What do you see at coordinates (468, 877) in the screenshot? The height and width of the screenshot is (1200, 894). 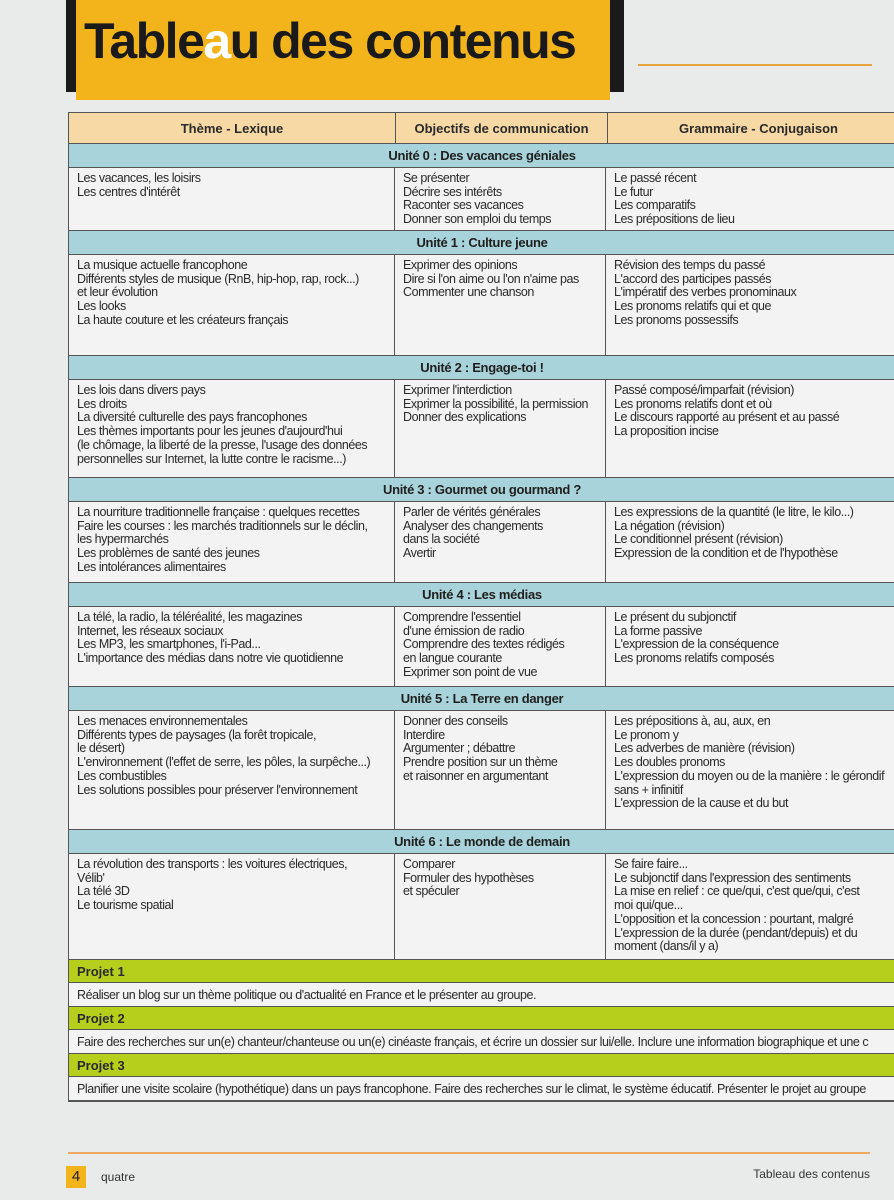 I see `cell-line: Formuler des hypothèses` at bounding box center [468, 877].